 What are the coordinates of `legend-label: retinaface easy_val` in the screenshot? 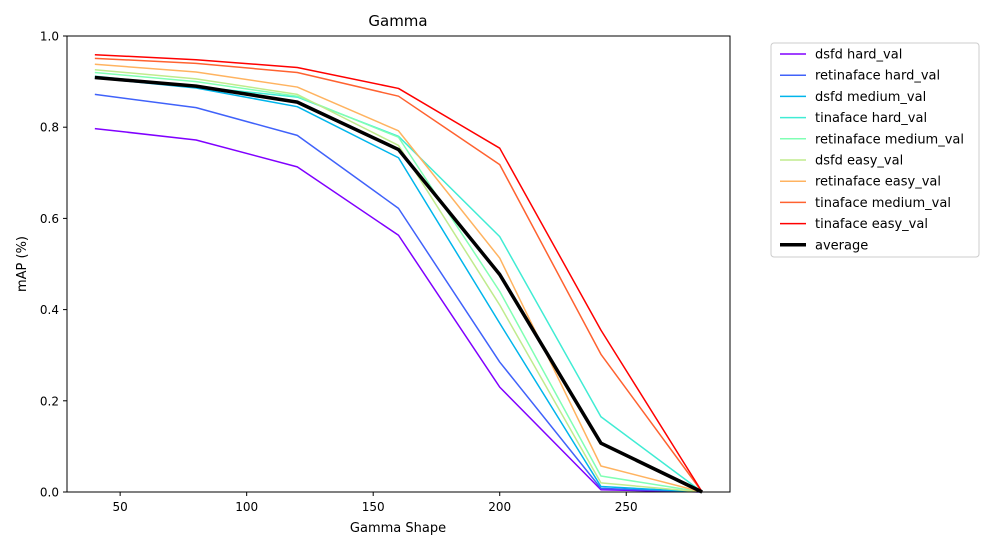 It's located at (878, 182).